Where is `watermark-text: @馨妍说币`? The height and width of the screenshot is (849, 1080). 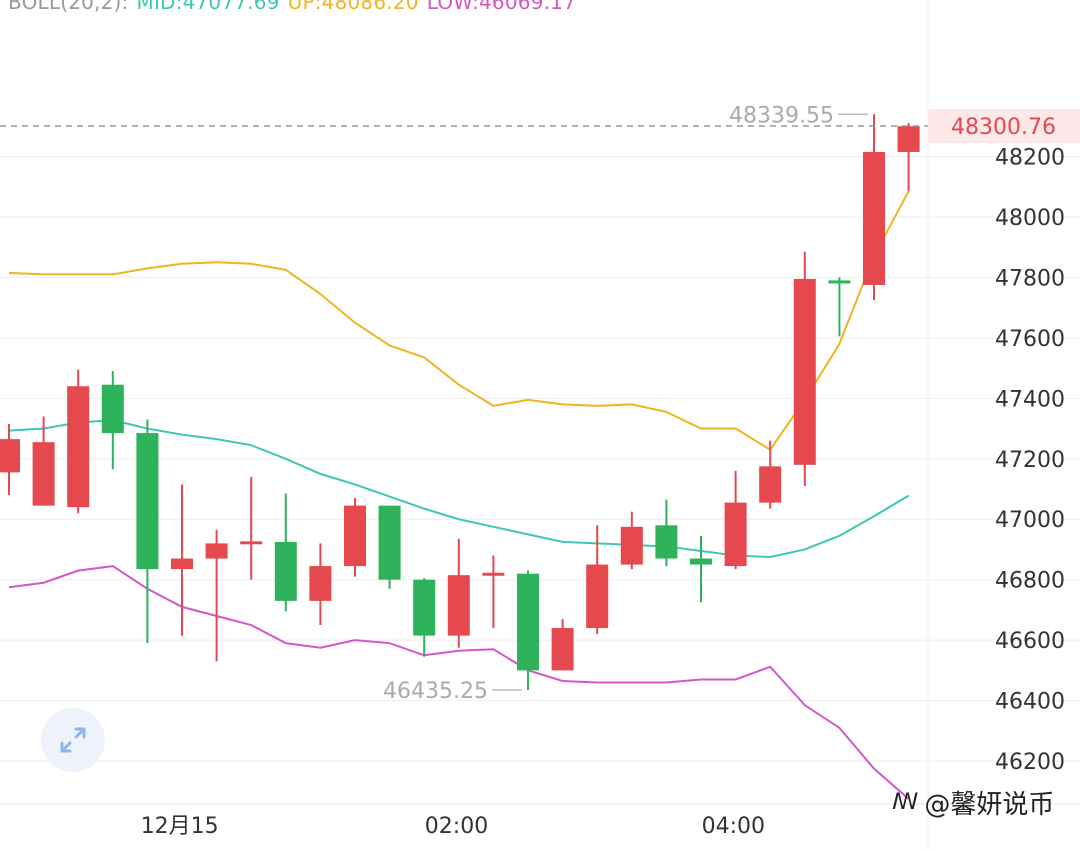
watermark-text: @馨妍说币 is located at coordinates (989, 805).